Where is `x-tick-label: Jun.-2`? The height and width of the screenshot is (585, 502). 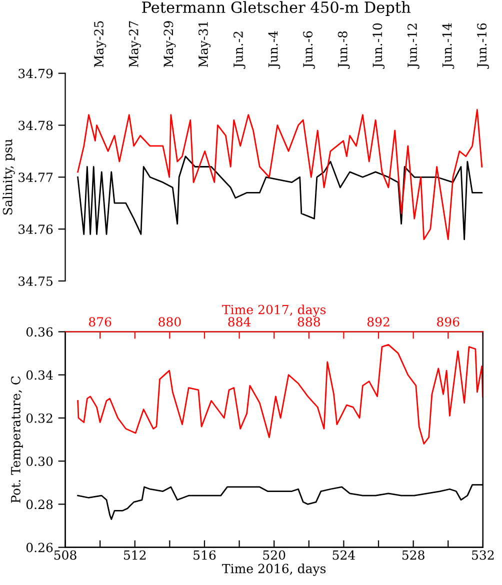
x-tick-label: Jun.-2 is located at coordinates (239, 50).